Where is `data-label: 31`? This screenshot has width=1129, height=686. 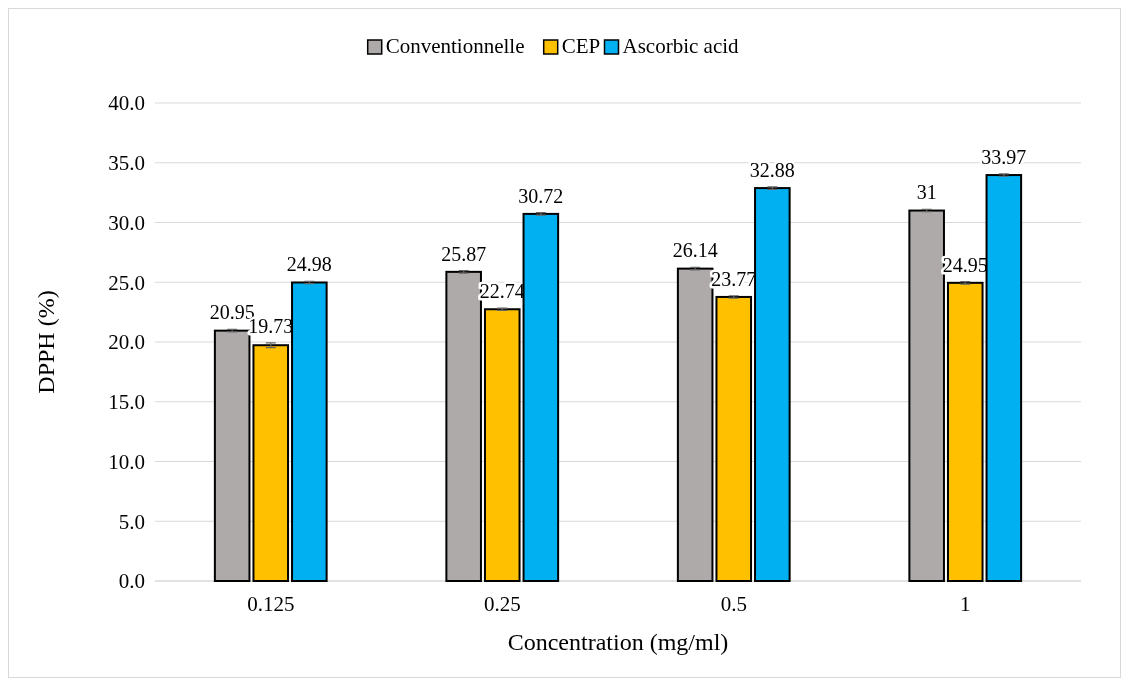
data-label: 31 is located at coordinates (926, 192).